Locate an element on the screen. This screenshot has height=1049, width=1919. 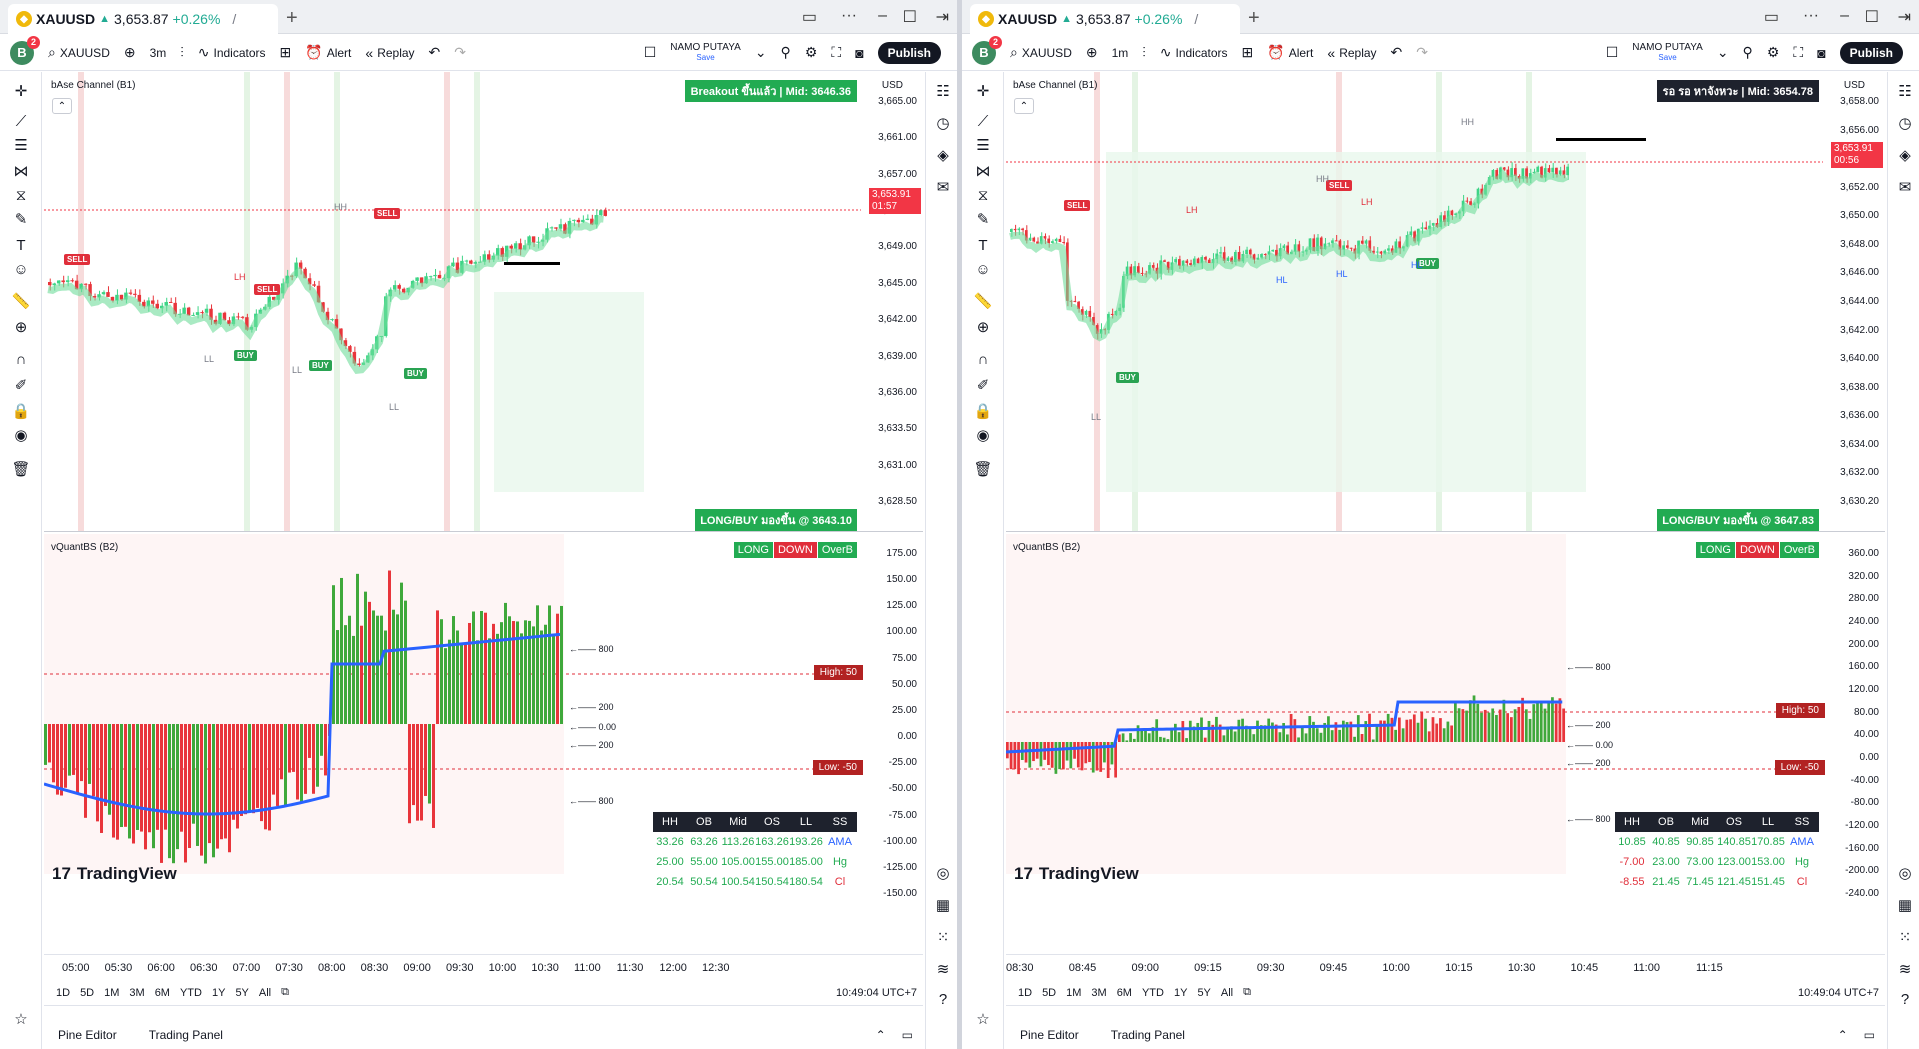
trash-icon: 🗑 is located at coordinates (21, 469).